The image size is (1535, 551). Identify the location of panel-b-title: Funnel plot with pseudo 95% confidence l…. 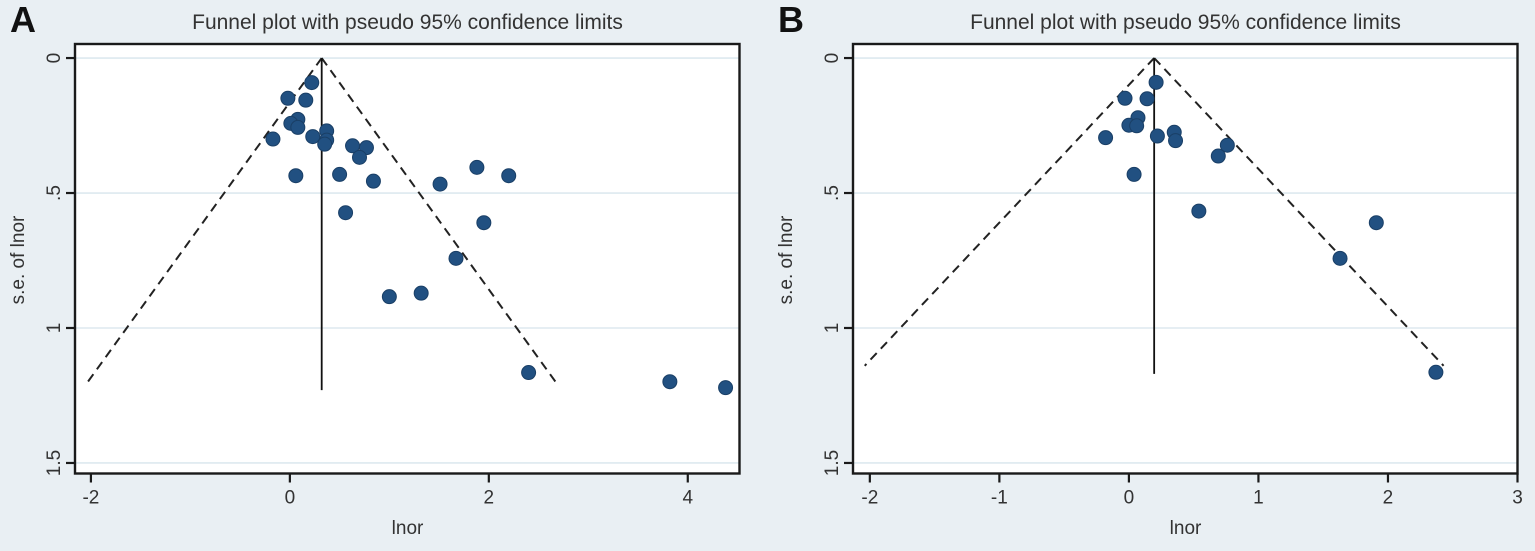
(1185, 22).